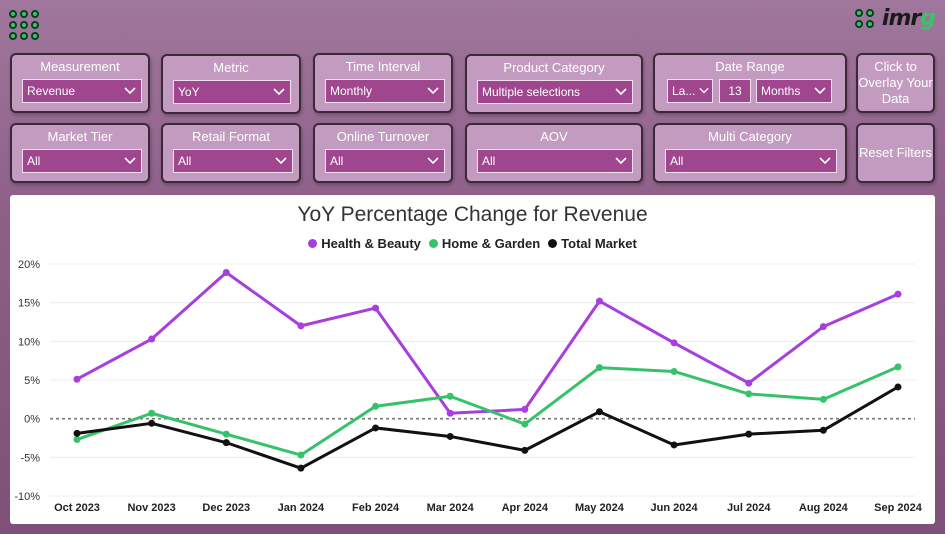 The width and height of the screenshot is (945, 534). What do you see at coordinates (677, 161) in the screenshot?
I see `multi-category-value: All` at bounding box center [677, 161].